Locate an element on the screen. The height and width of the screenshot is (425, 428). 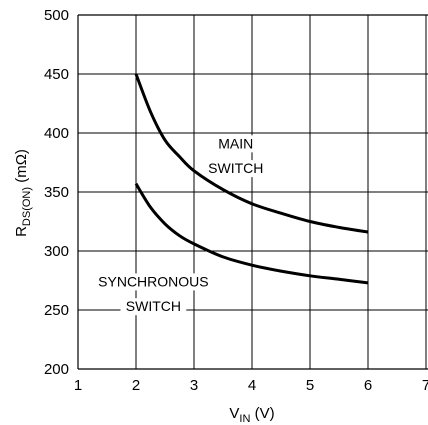
y-axis-label: RDS(ON) (mΩ) is located at coordinates (23, 193).